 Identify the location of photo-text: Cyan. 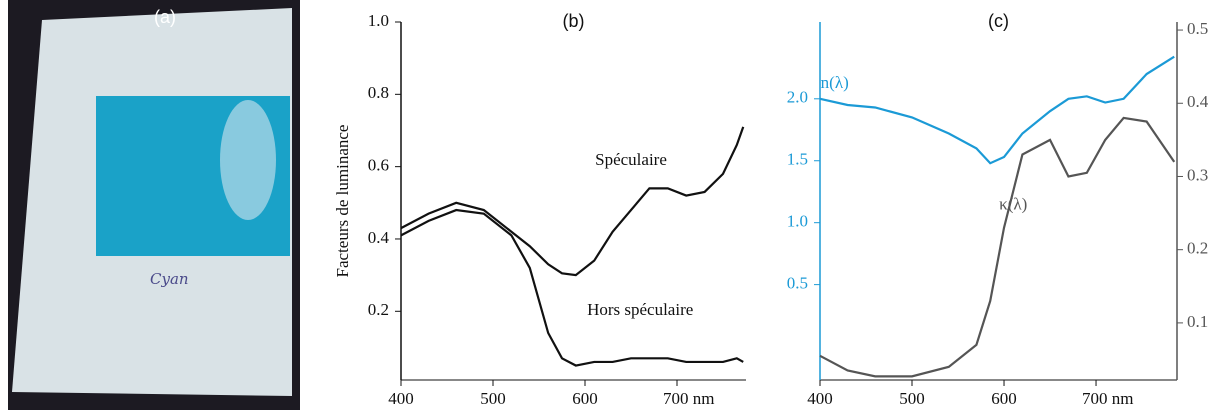
(169, 279).